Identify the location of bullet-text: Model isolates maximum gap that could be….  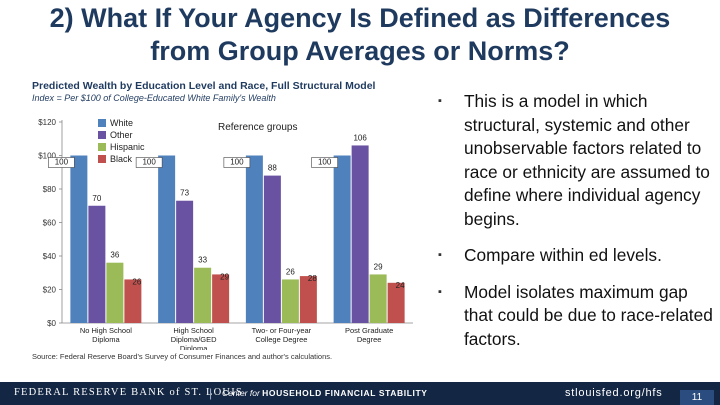
(588, 315).